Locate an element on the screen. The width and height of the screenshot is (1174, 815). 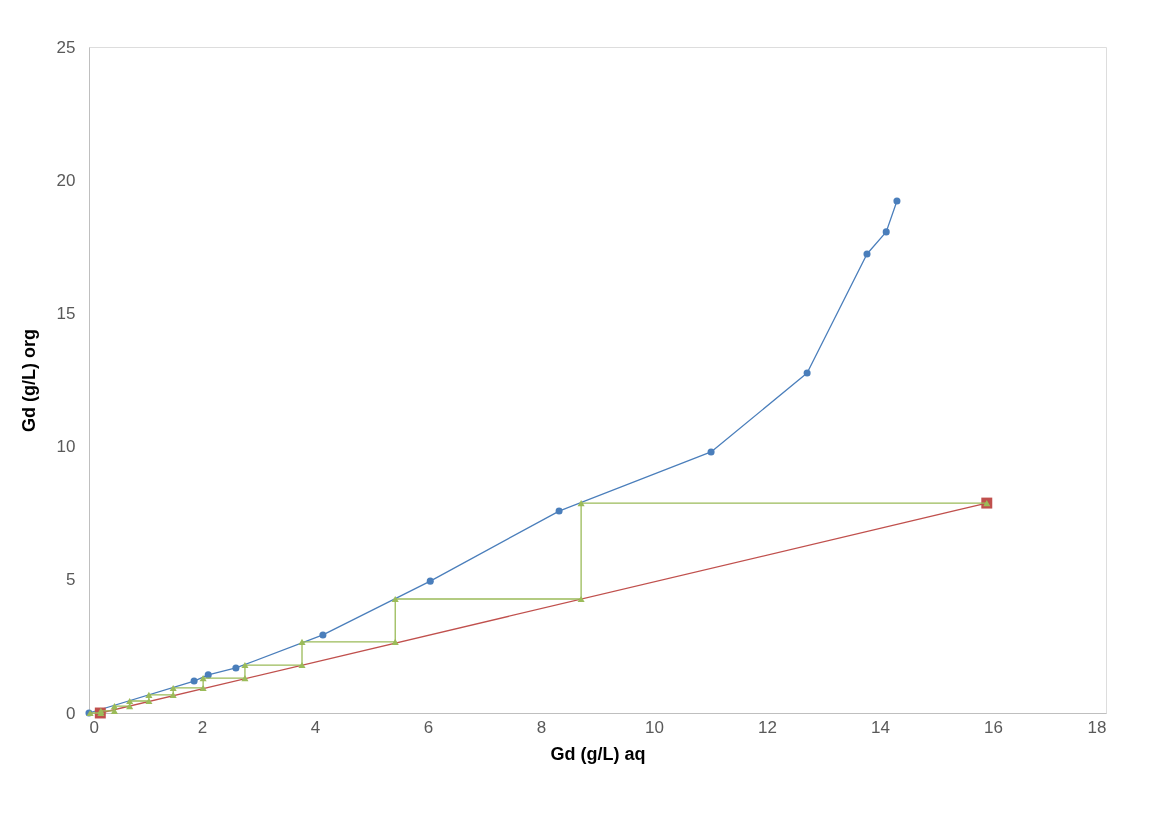
x-tick-label: 10 is located at coordinates (654, 727).